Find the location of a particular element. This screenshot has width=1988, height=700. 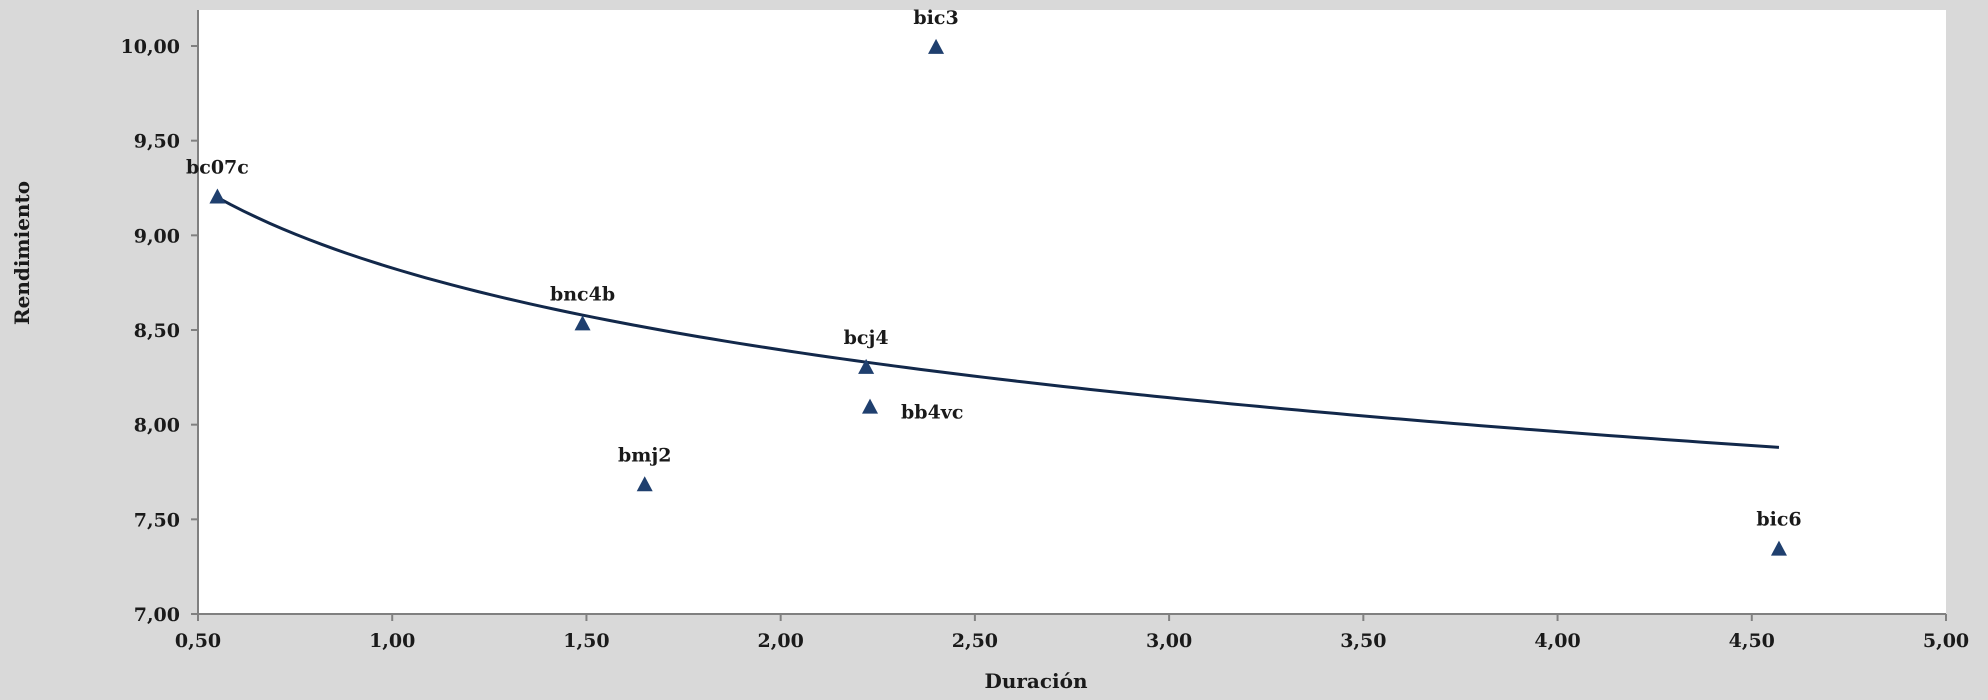

y-tick-label: 10,00 is located at coordinates (151, 47).